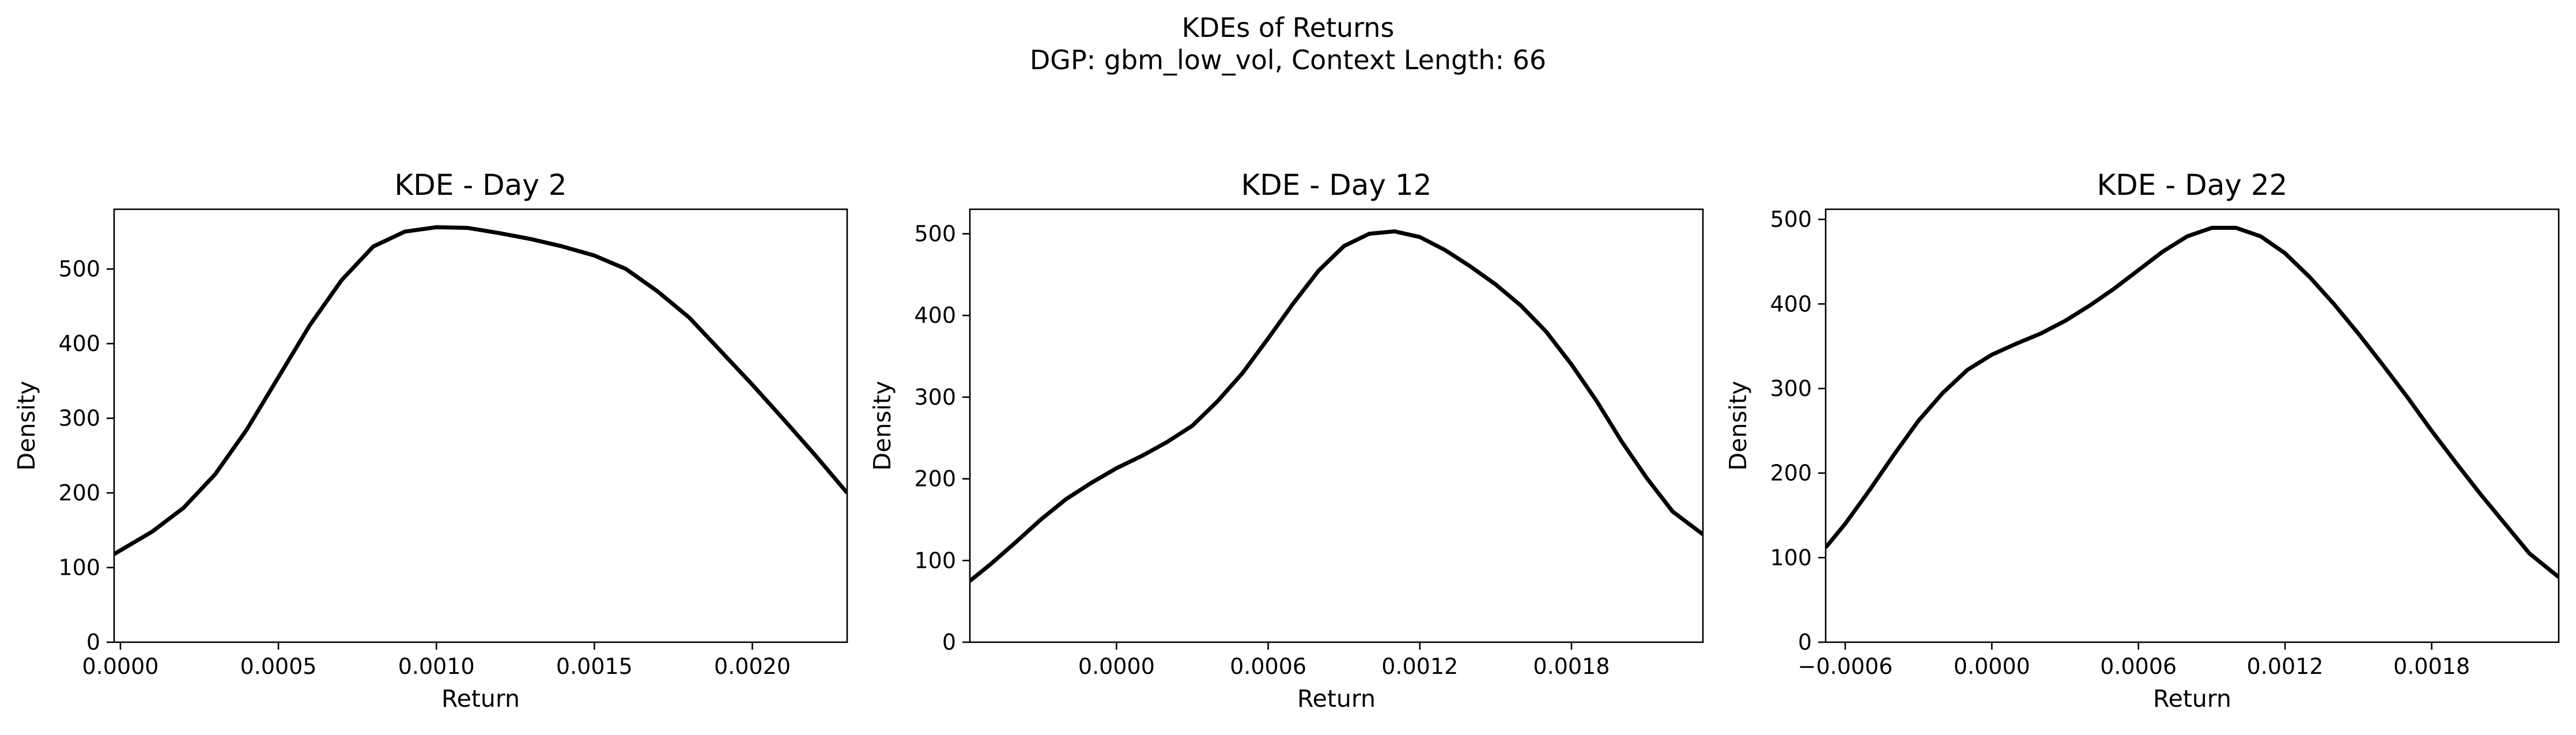  I want to click on x-tick-label: 0.0010, so click(436, 666).